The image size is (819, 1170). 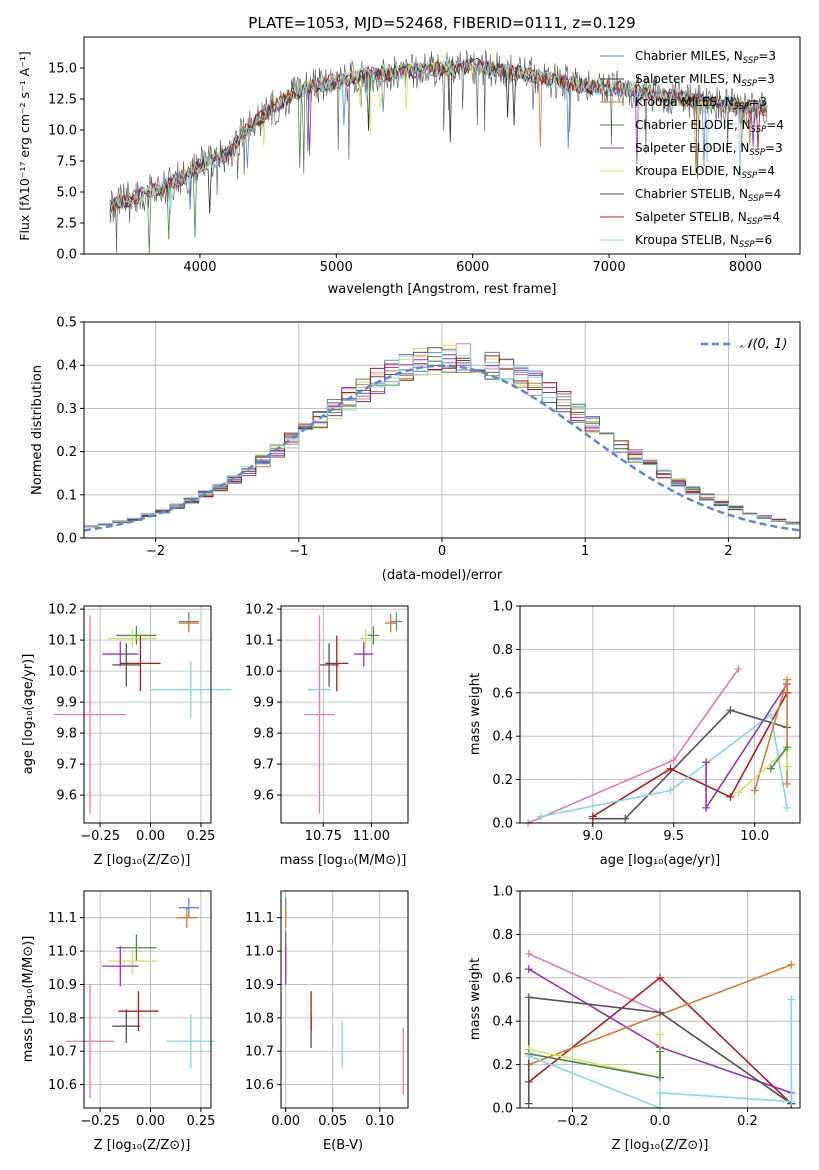 I want to click on x-tick-label: −2, so click(x=155, y=551).